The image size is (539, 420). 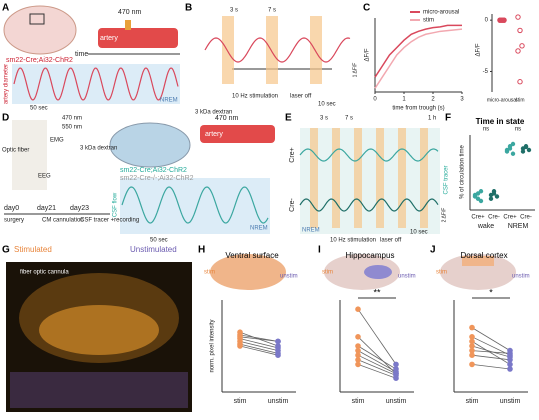 I want to click on label: day23, so click(x=79, y=208).